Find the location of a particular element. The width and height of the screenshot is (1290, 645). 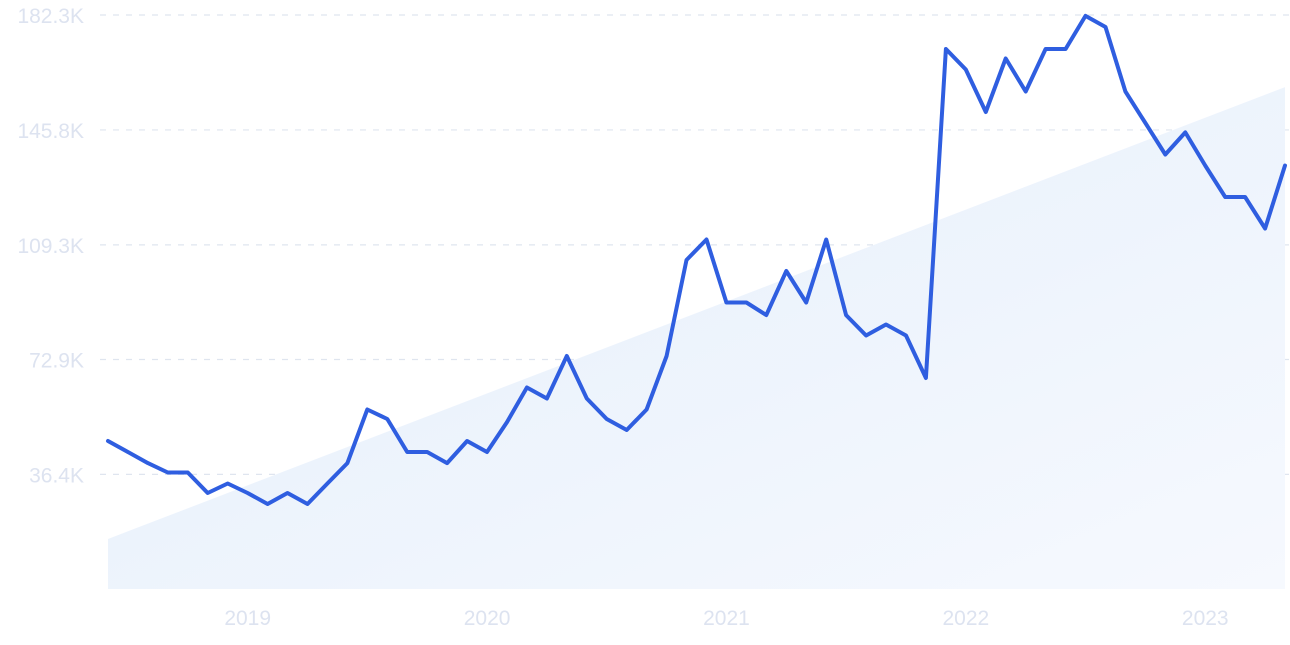

y-tick-label: 72.9K is located at coordinates (56, 360).